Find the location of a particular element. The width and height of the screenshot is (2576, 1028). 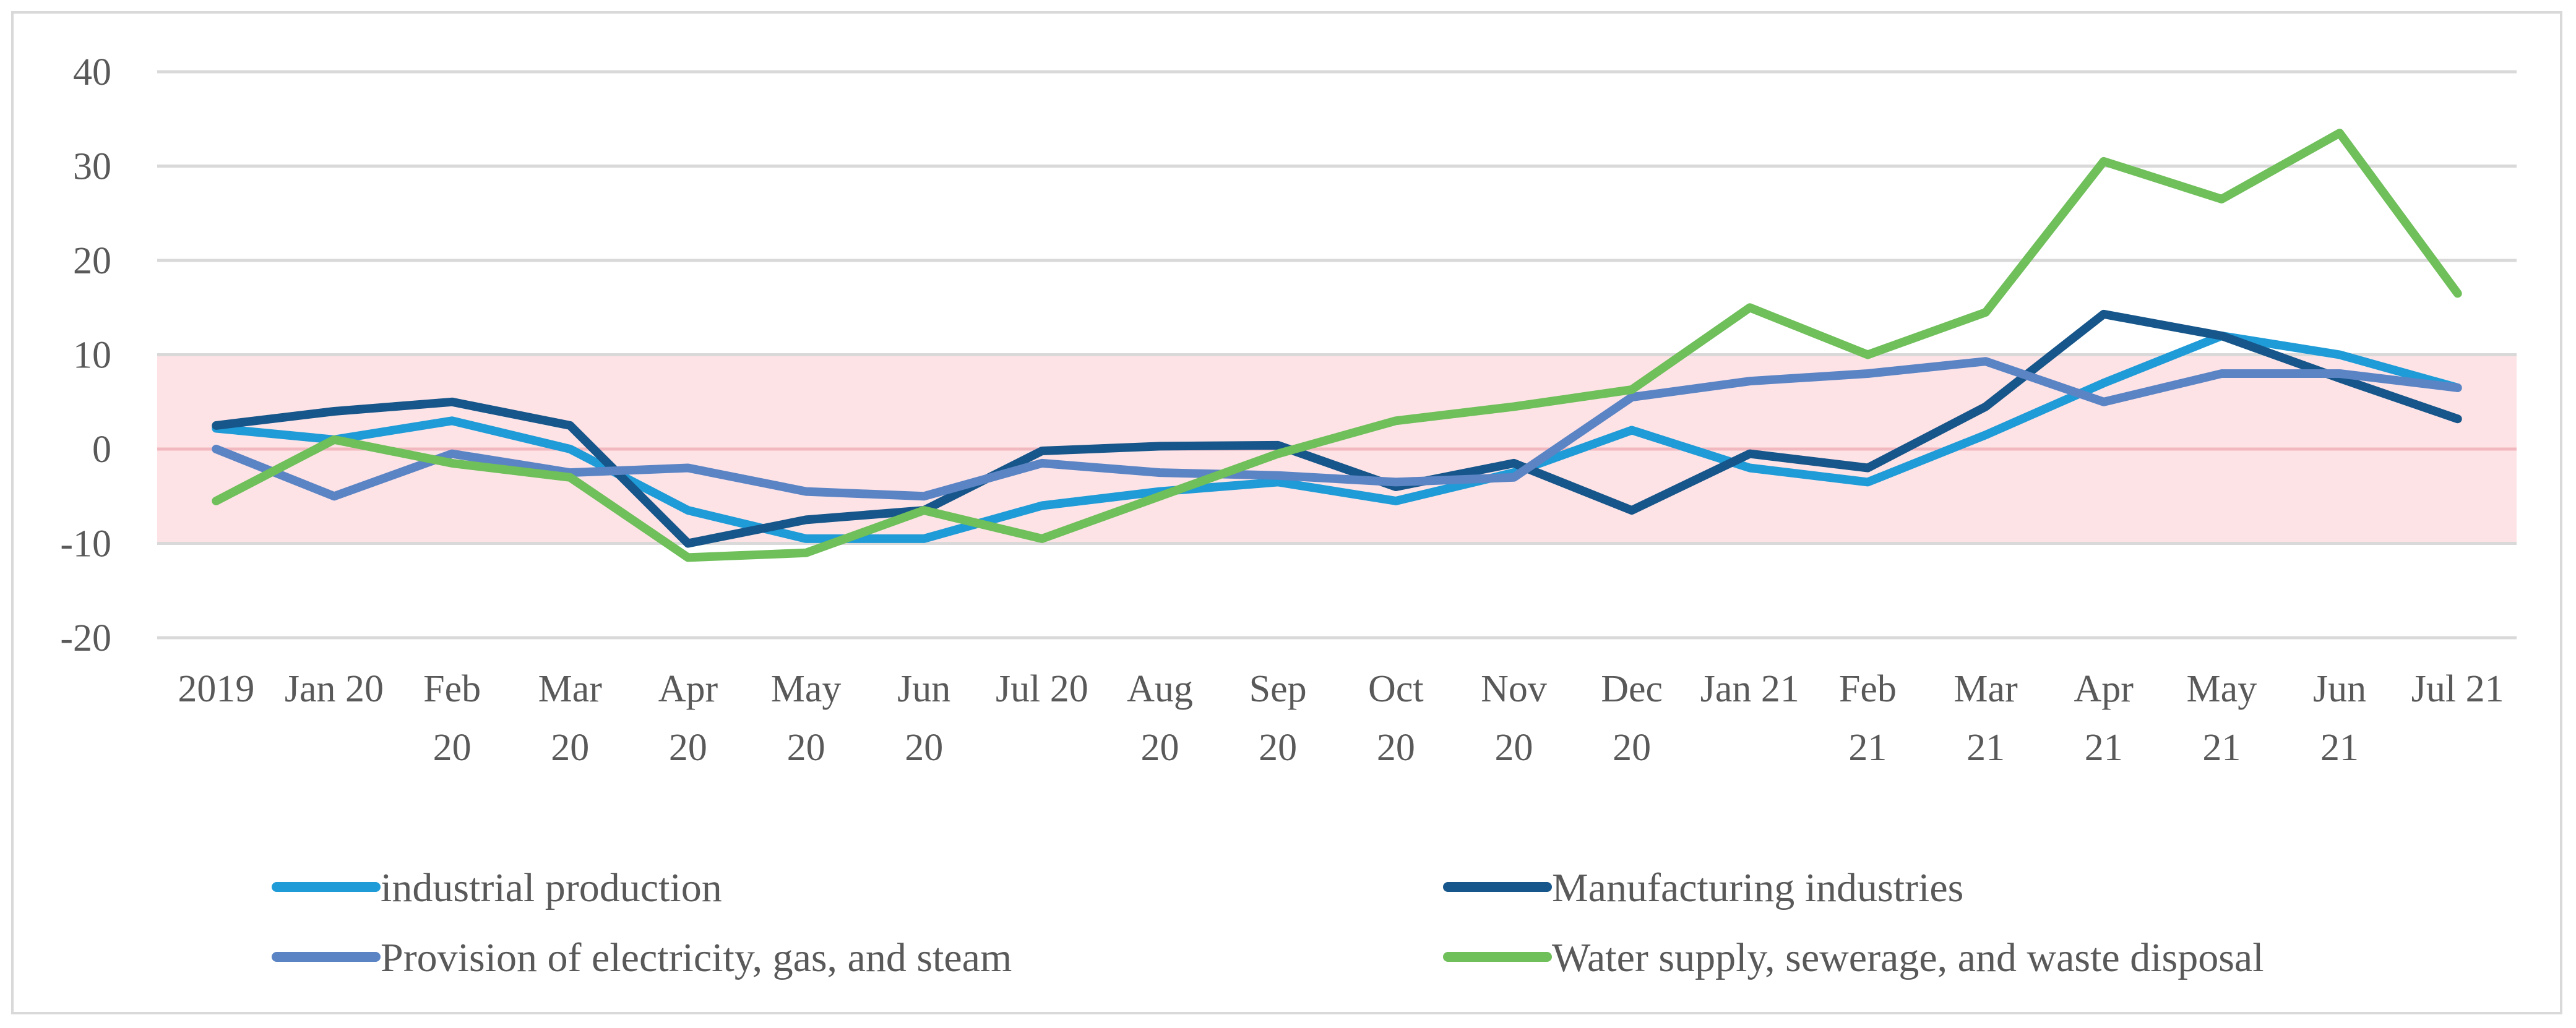

x-tick-label: Oct is located at coordinates (1396, 689).